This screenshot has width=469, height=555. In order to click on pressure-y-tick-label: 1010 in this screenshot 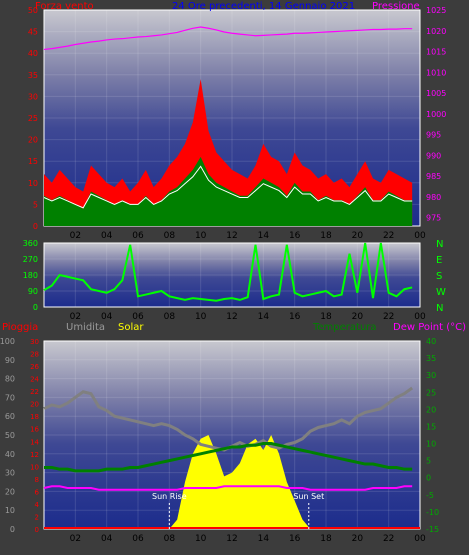, I will do `click(436, 72)`.